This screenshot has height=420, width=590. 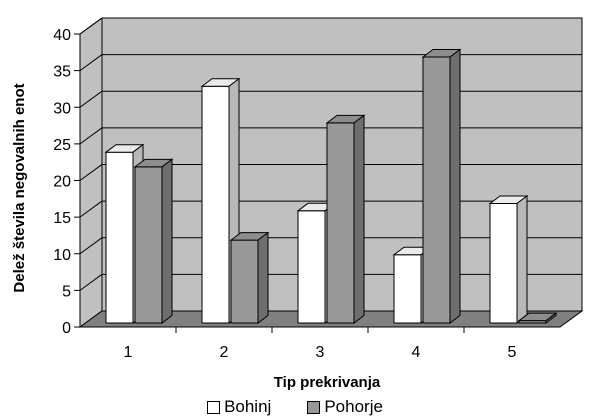 What do you see at coordinates (320, 352) in the screenshot?
I see `x-tick-label-3: 3` at bounding box center [320, 352].